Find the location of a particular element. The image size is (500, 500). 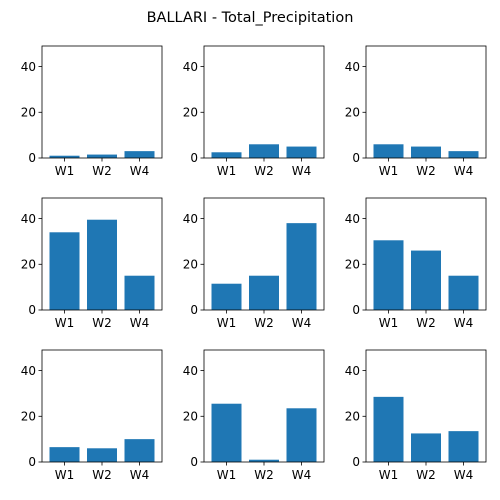

subplot-6: 0 20 40 W1 W2 W4 is located at coordinates (416, 263).